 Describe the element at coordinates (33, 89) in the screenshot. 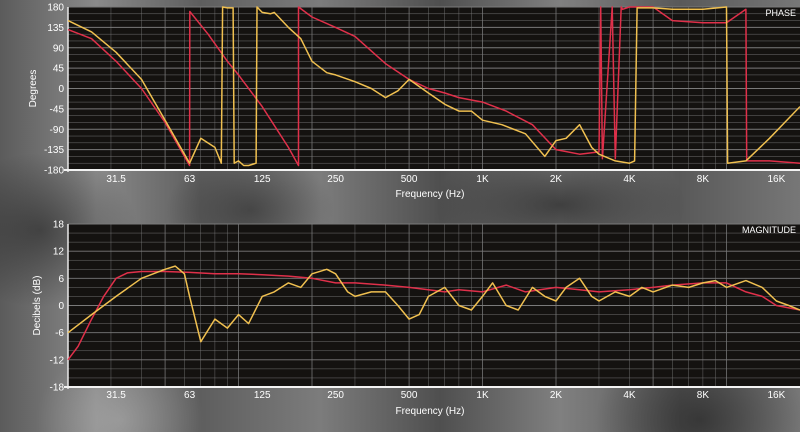

I see `y-axis-label: Degrees` at that location.